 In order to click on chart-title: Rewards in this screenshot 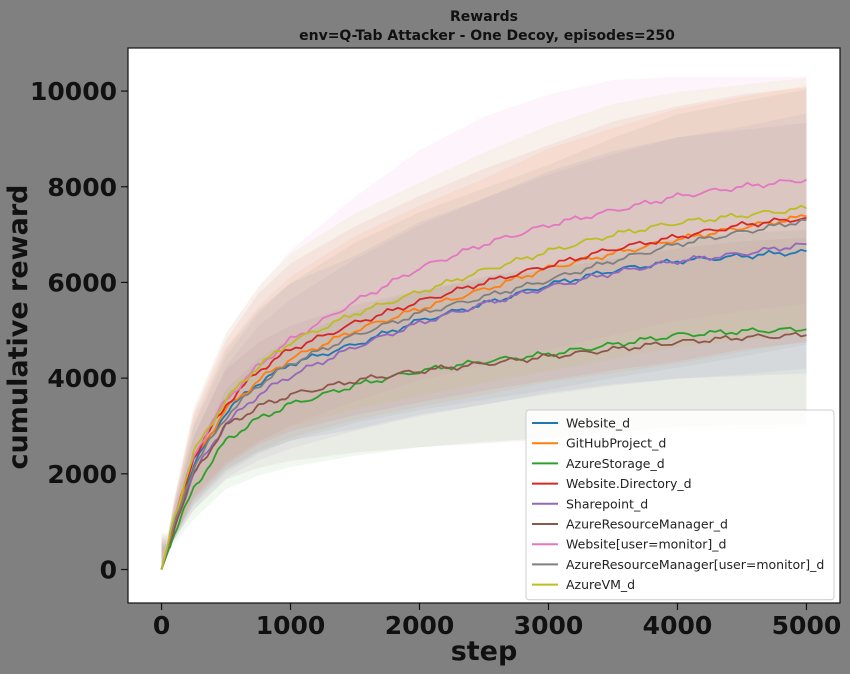, I will do `click(484, 17)`.